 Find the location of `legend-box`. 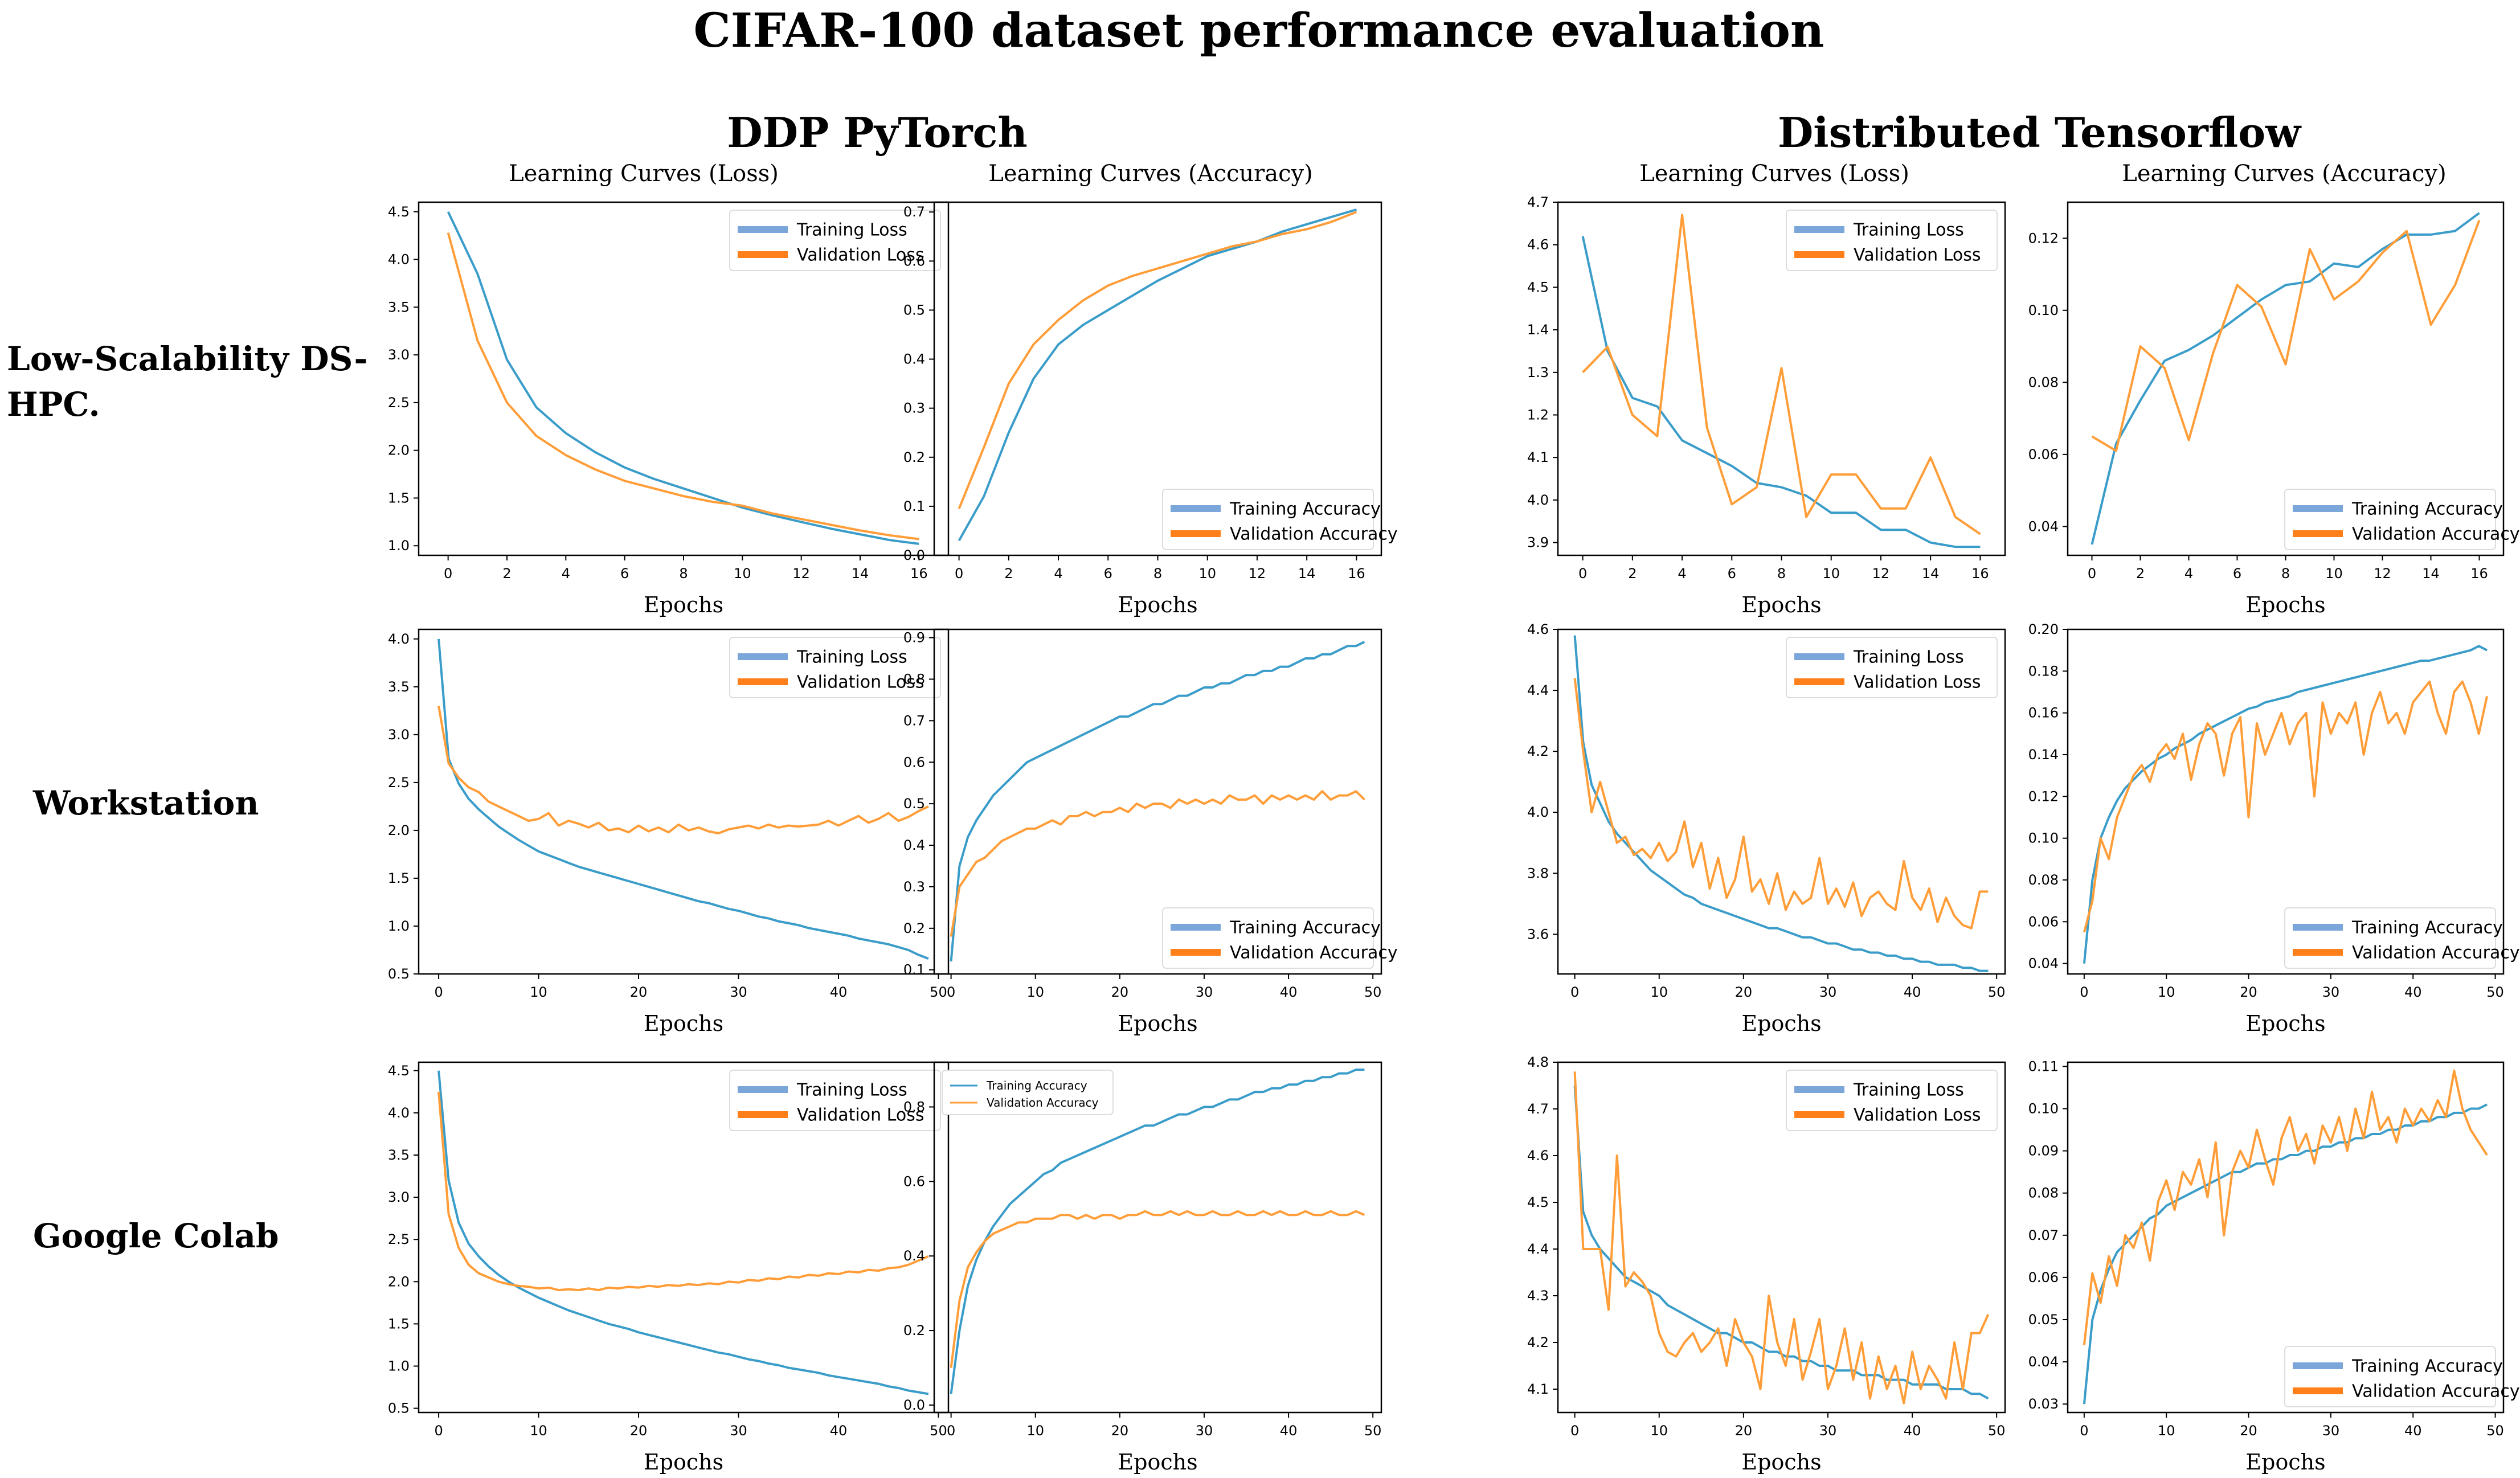

legend-box is located at coordinates (1028, 1092).